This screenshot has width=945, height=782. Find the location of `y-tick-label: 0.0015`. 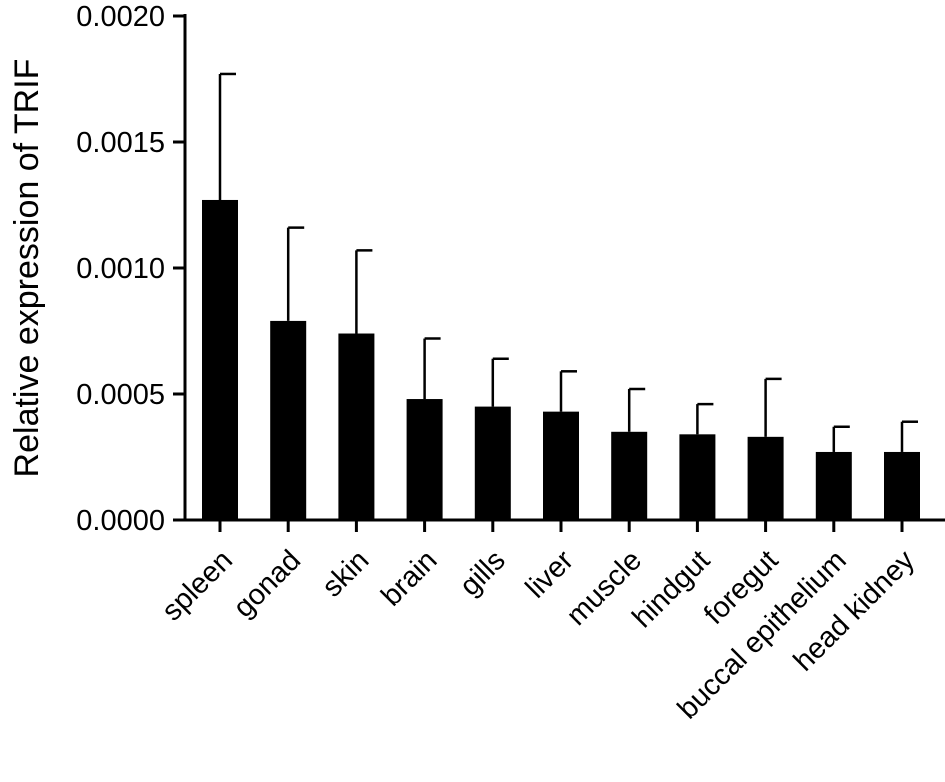

y-tick-label: 0.0015 is located at coordinates (120, 143).